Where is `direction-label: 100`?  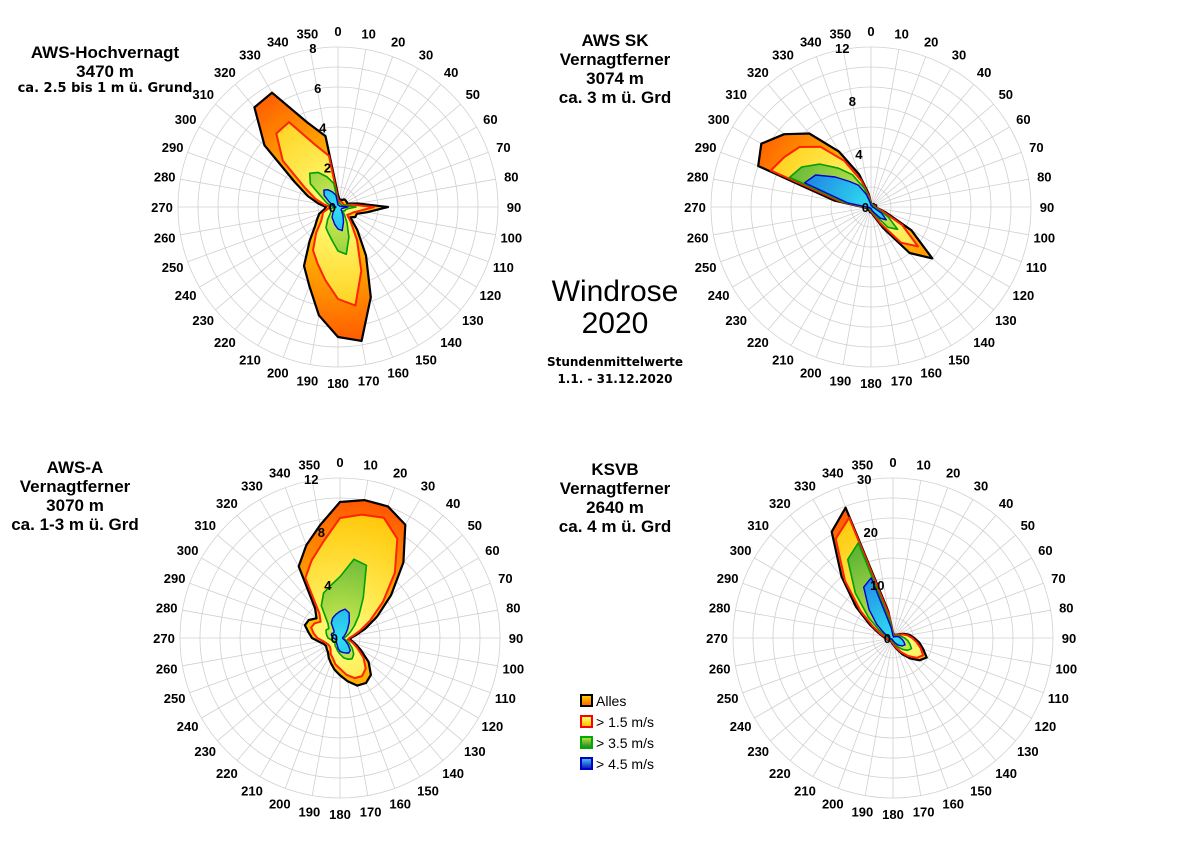
direction-label: 100 is located at coordinates (511, 238).